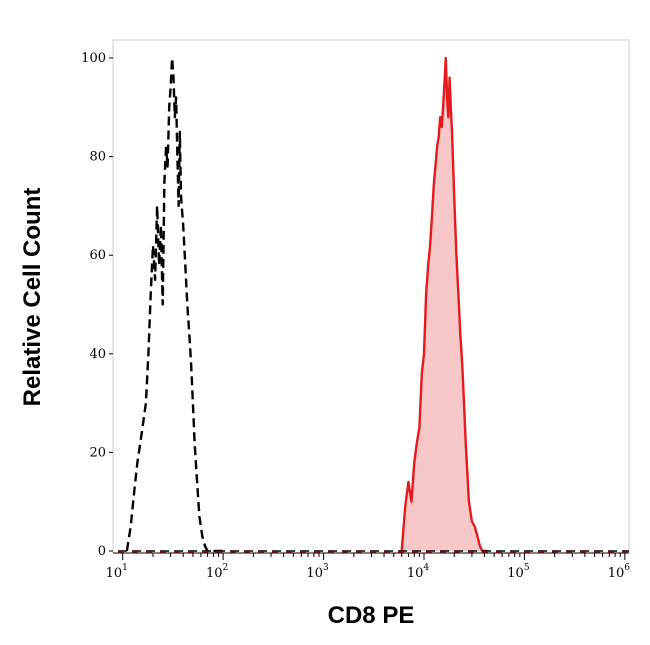  What do you see at coordinates (93, 58) in the screenshot?
I see `y-tick-label: 100` at bounding box center [93, 58].